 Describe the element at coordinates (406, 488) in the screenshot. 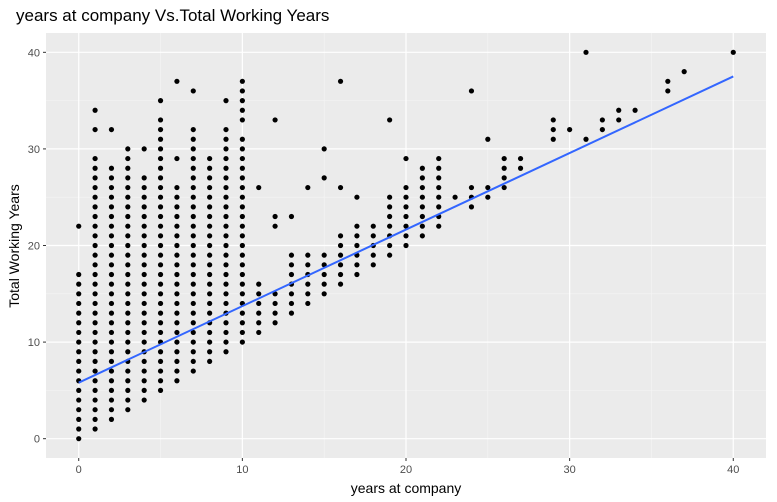

I see `x-axis-label: years at company` at that location.